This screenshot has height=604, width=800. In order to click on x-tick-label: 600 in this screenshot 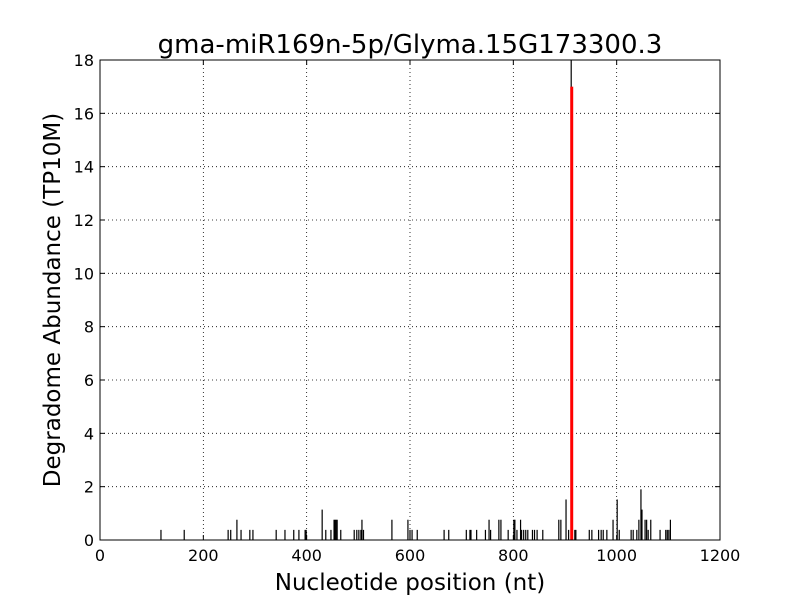, I will do `click(410, 555)`.